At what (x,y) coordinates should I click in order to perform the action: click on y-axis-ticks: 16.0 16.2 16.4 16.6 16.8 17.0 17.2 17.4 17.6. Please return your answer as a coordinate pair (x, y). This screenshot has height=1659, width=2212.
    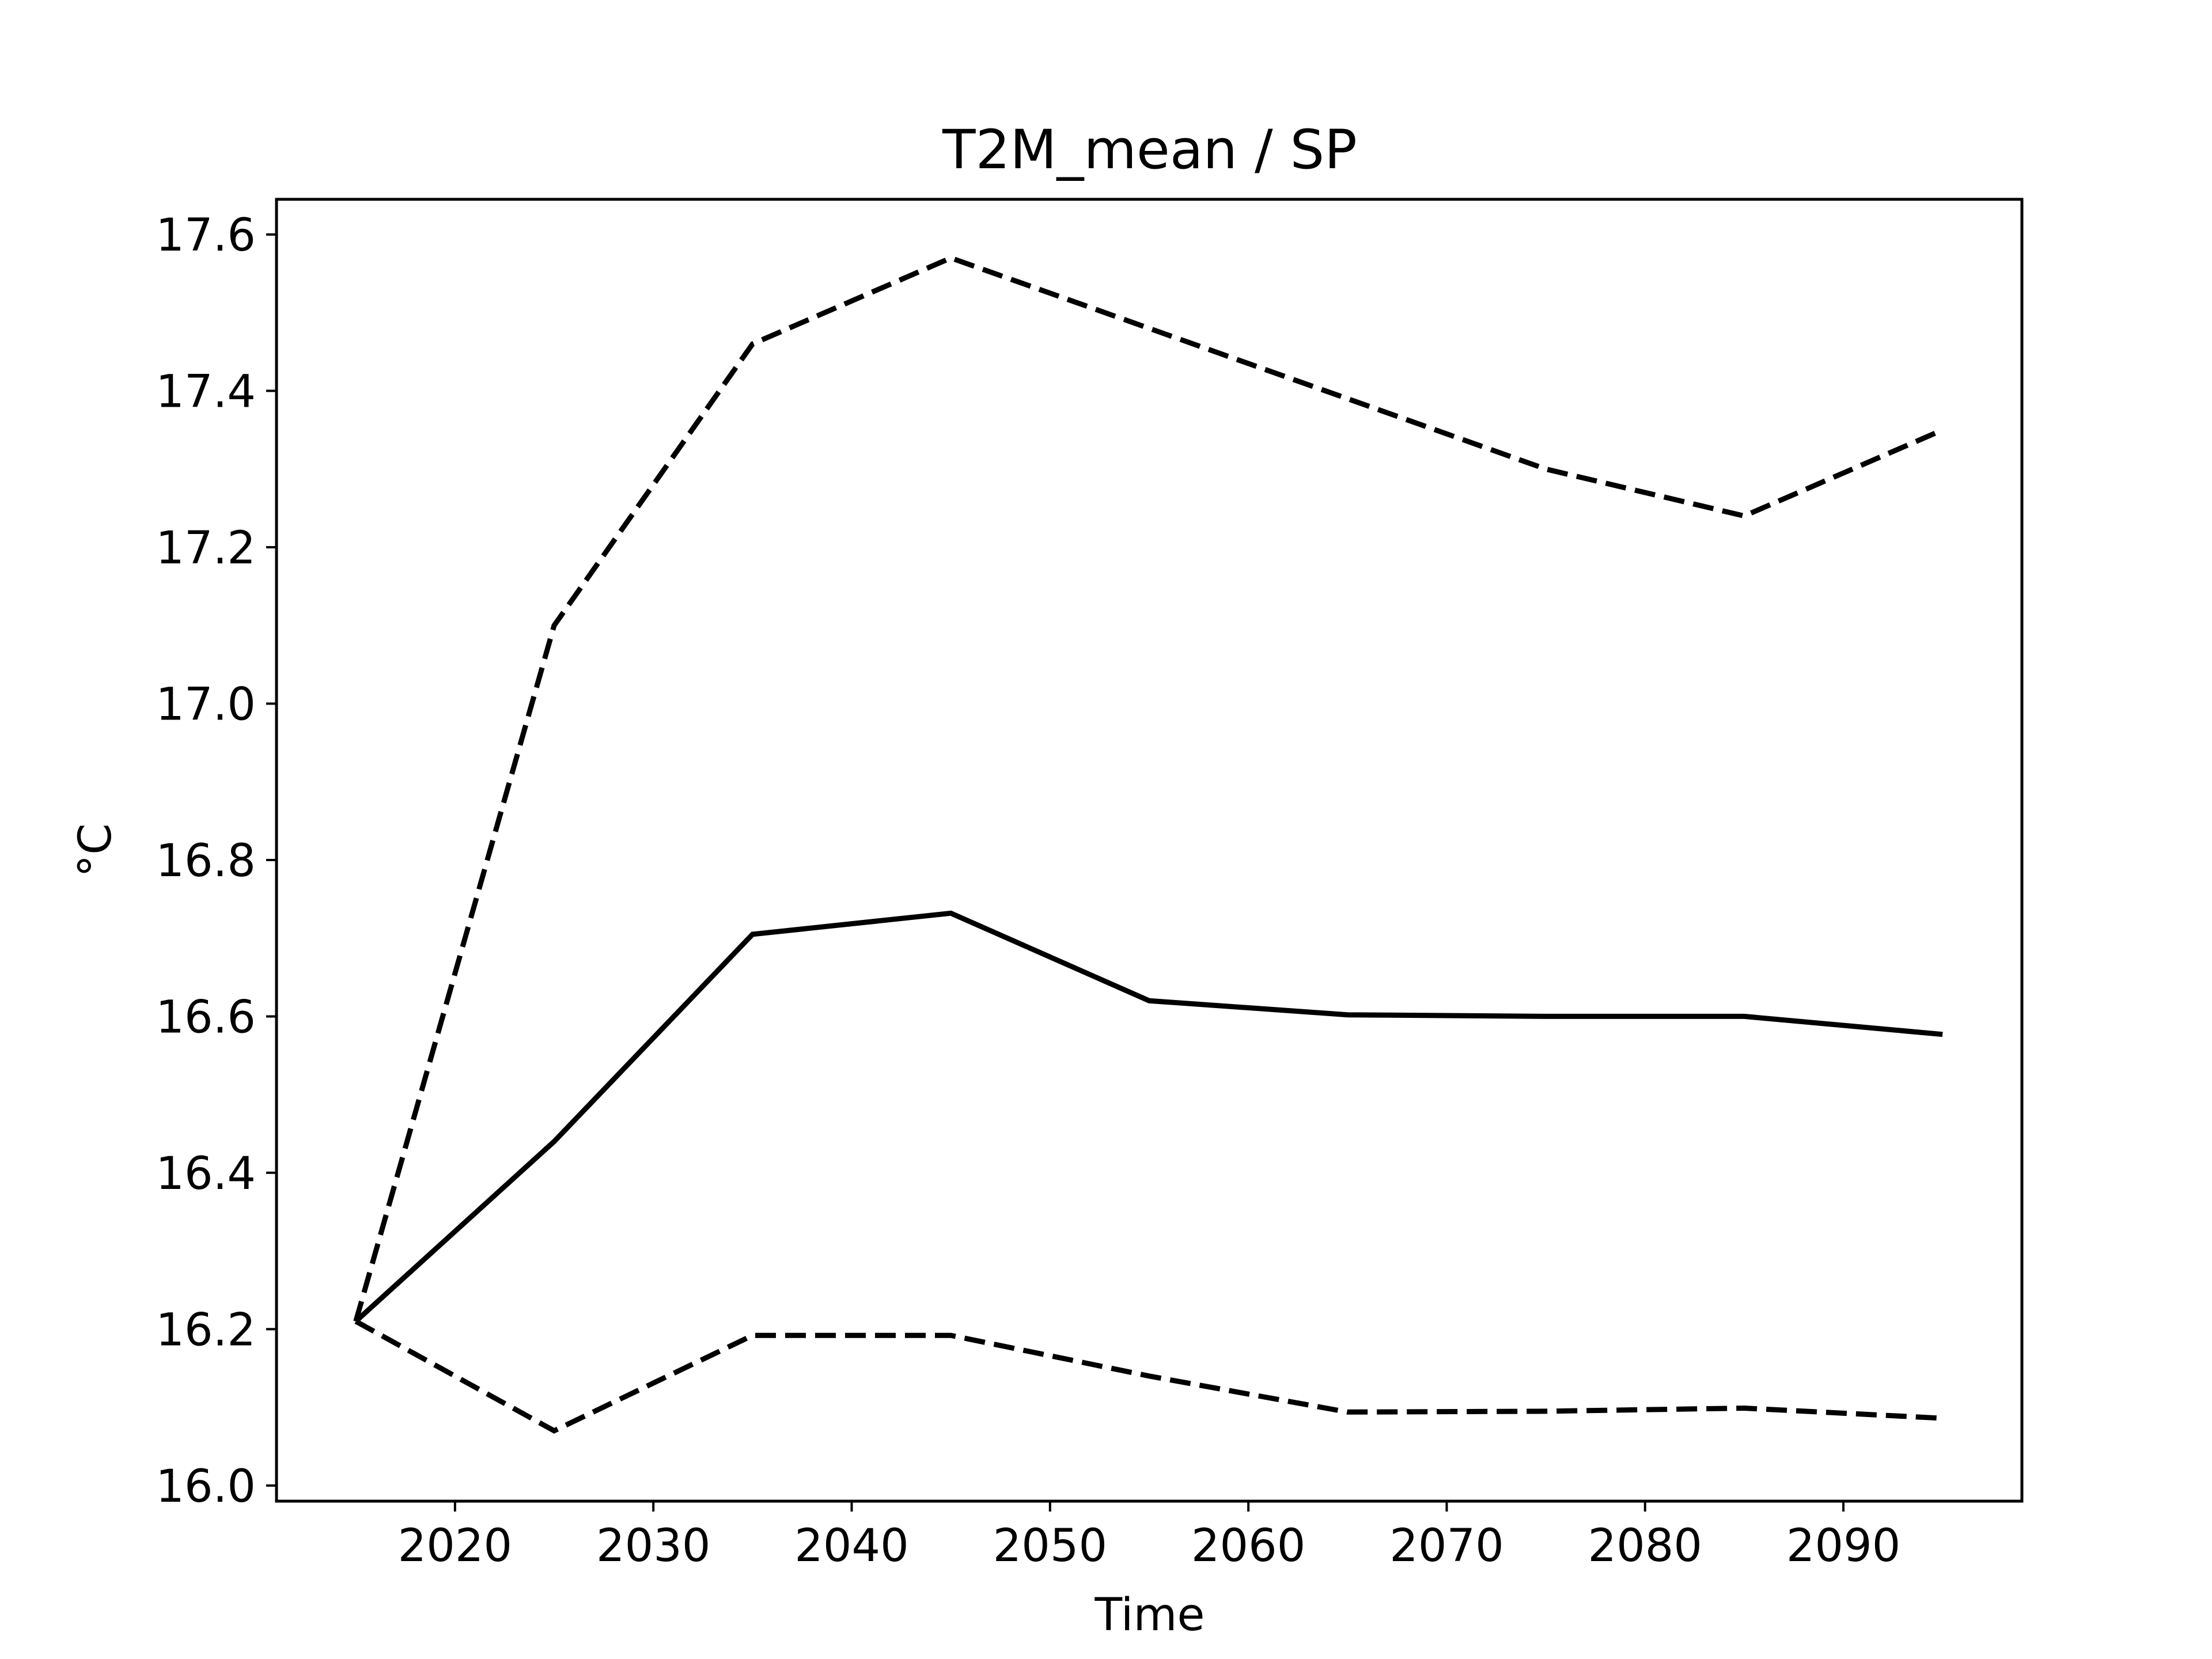
    Looking at the image, I should click on (216, 861).